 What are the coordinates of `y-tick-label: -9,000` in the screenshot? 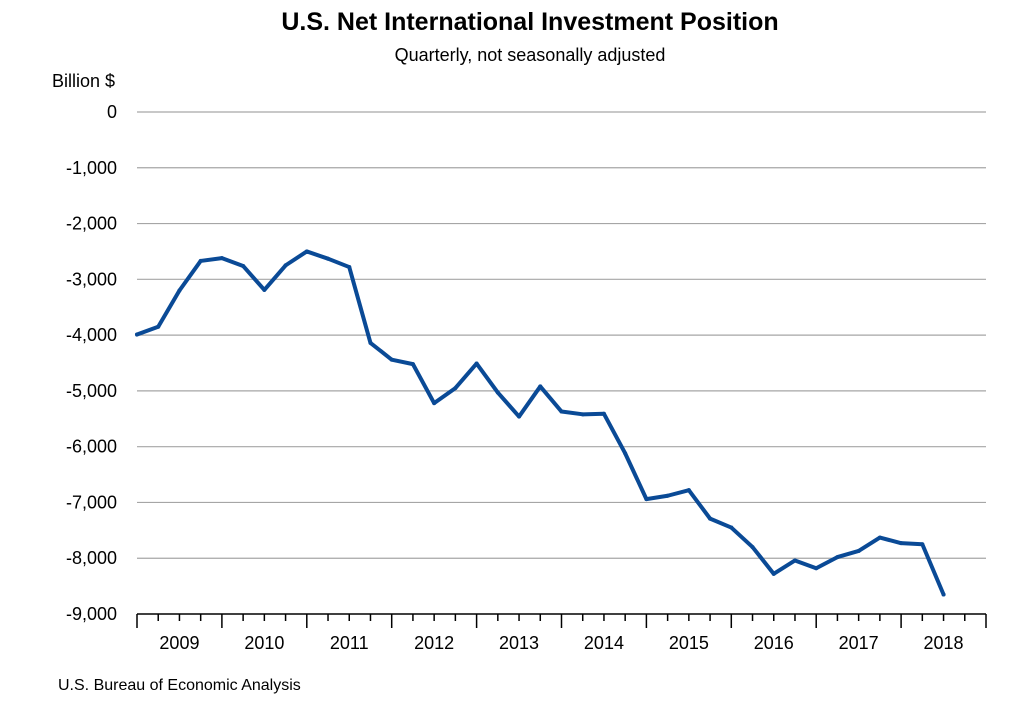 It's located at (91, 614).